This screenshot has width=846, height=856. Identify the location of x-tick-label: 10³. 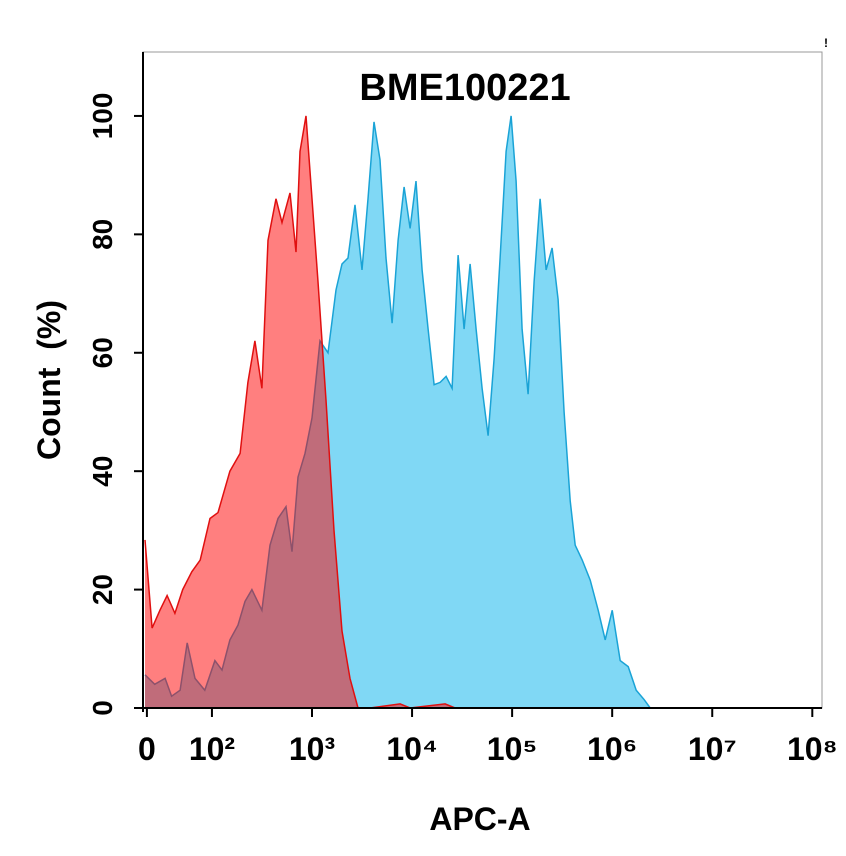
(312, 749).